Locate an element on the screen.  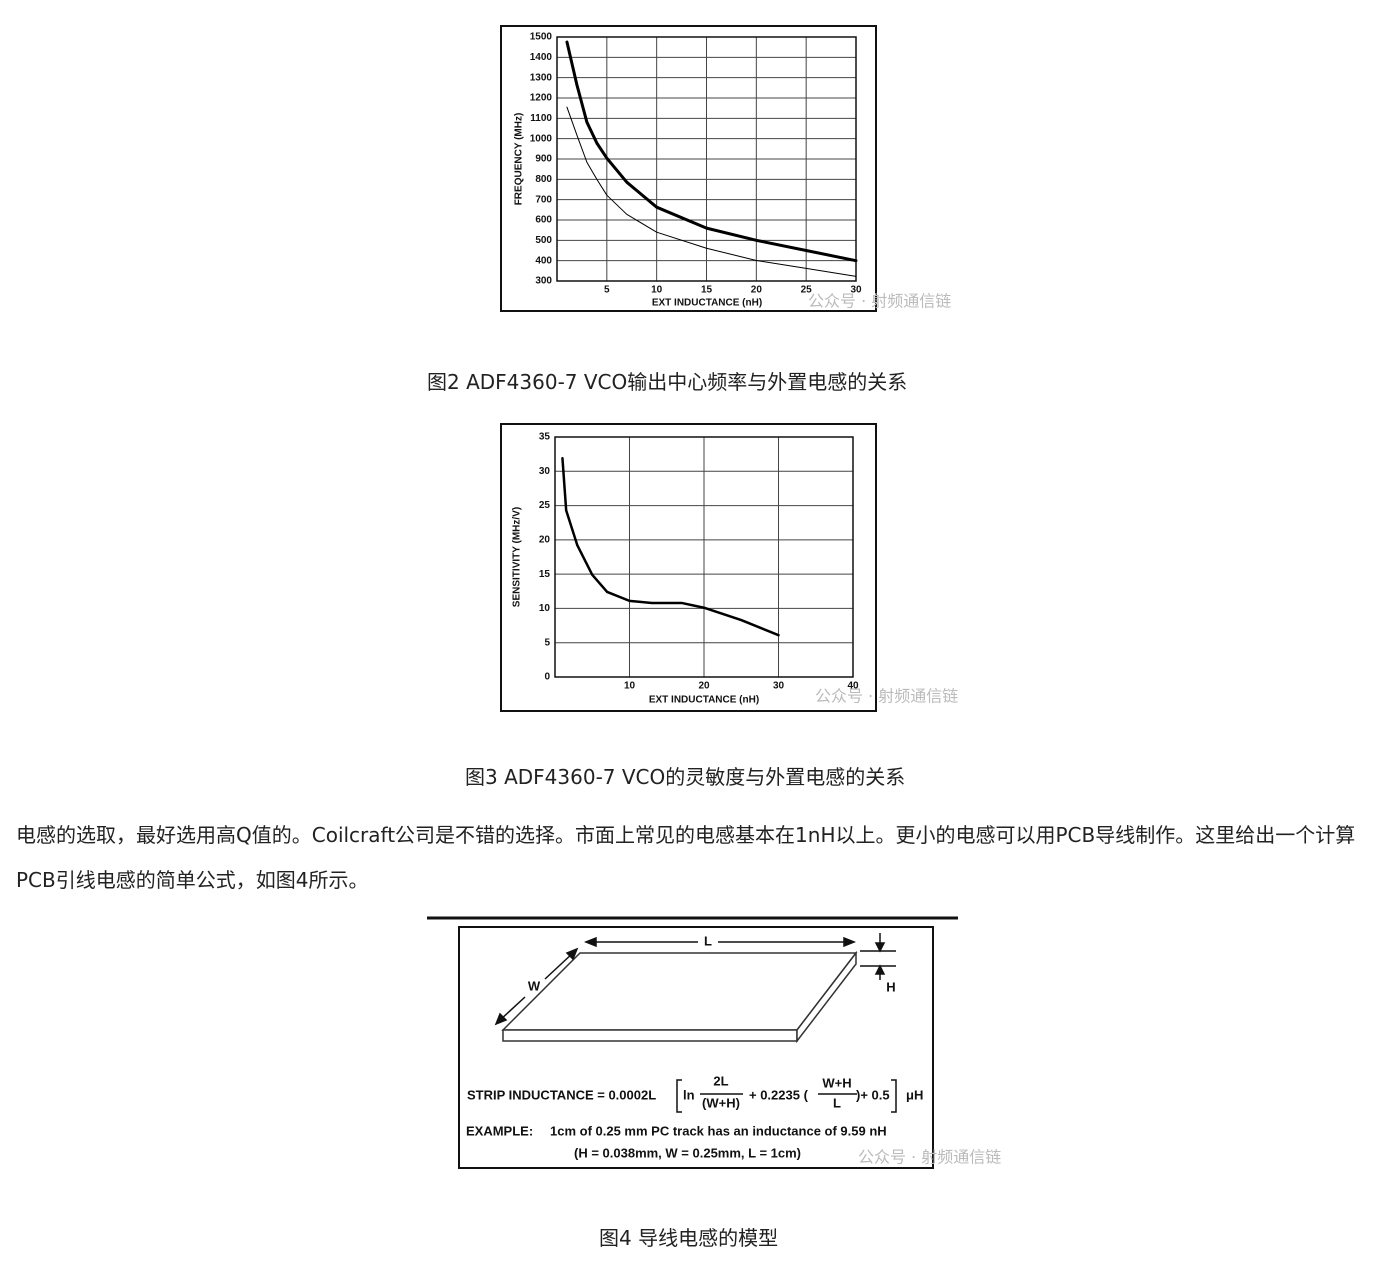
formula-num: W+H is located at coordinates (836, 1082).